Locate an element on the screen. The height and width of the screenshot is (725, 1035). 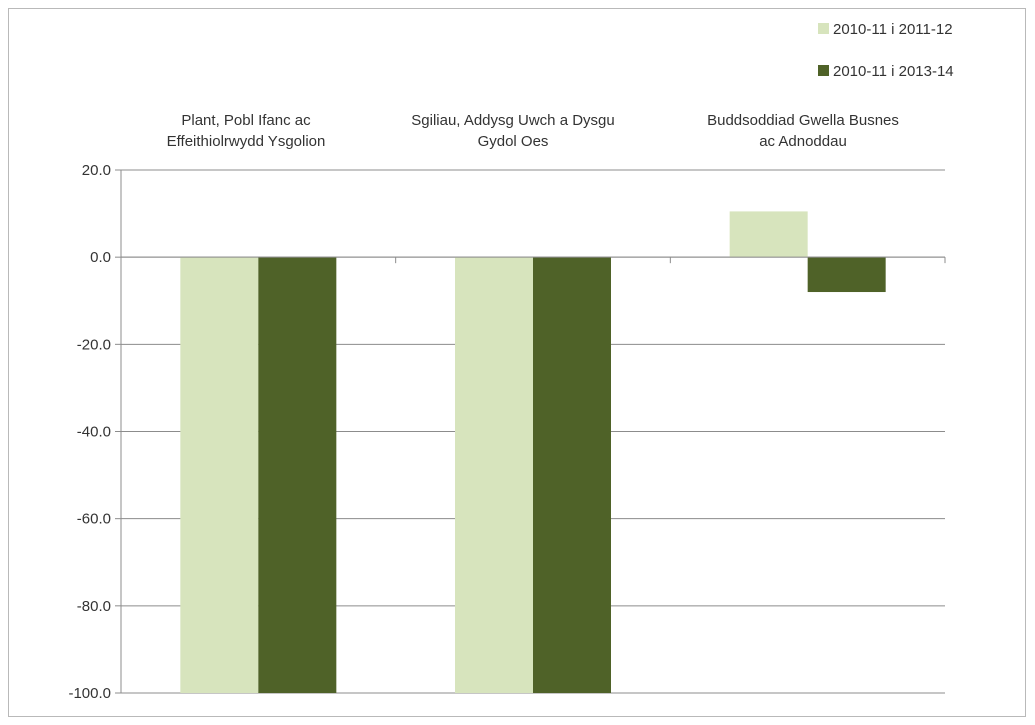
category-label: Buddsoddiad Gwella Busnes is located at coordinates (803, 120).